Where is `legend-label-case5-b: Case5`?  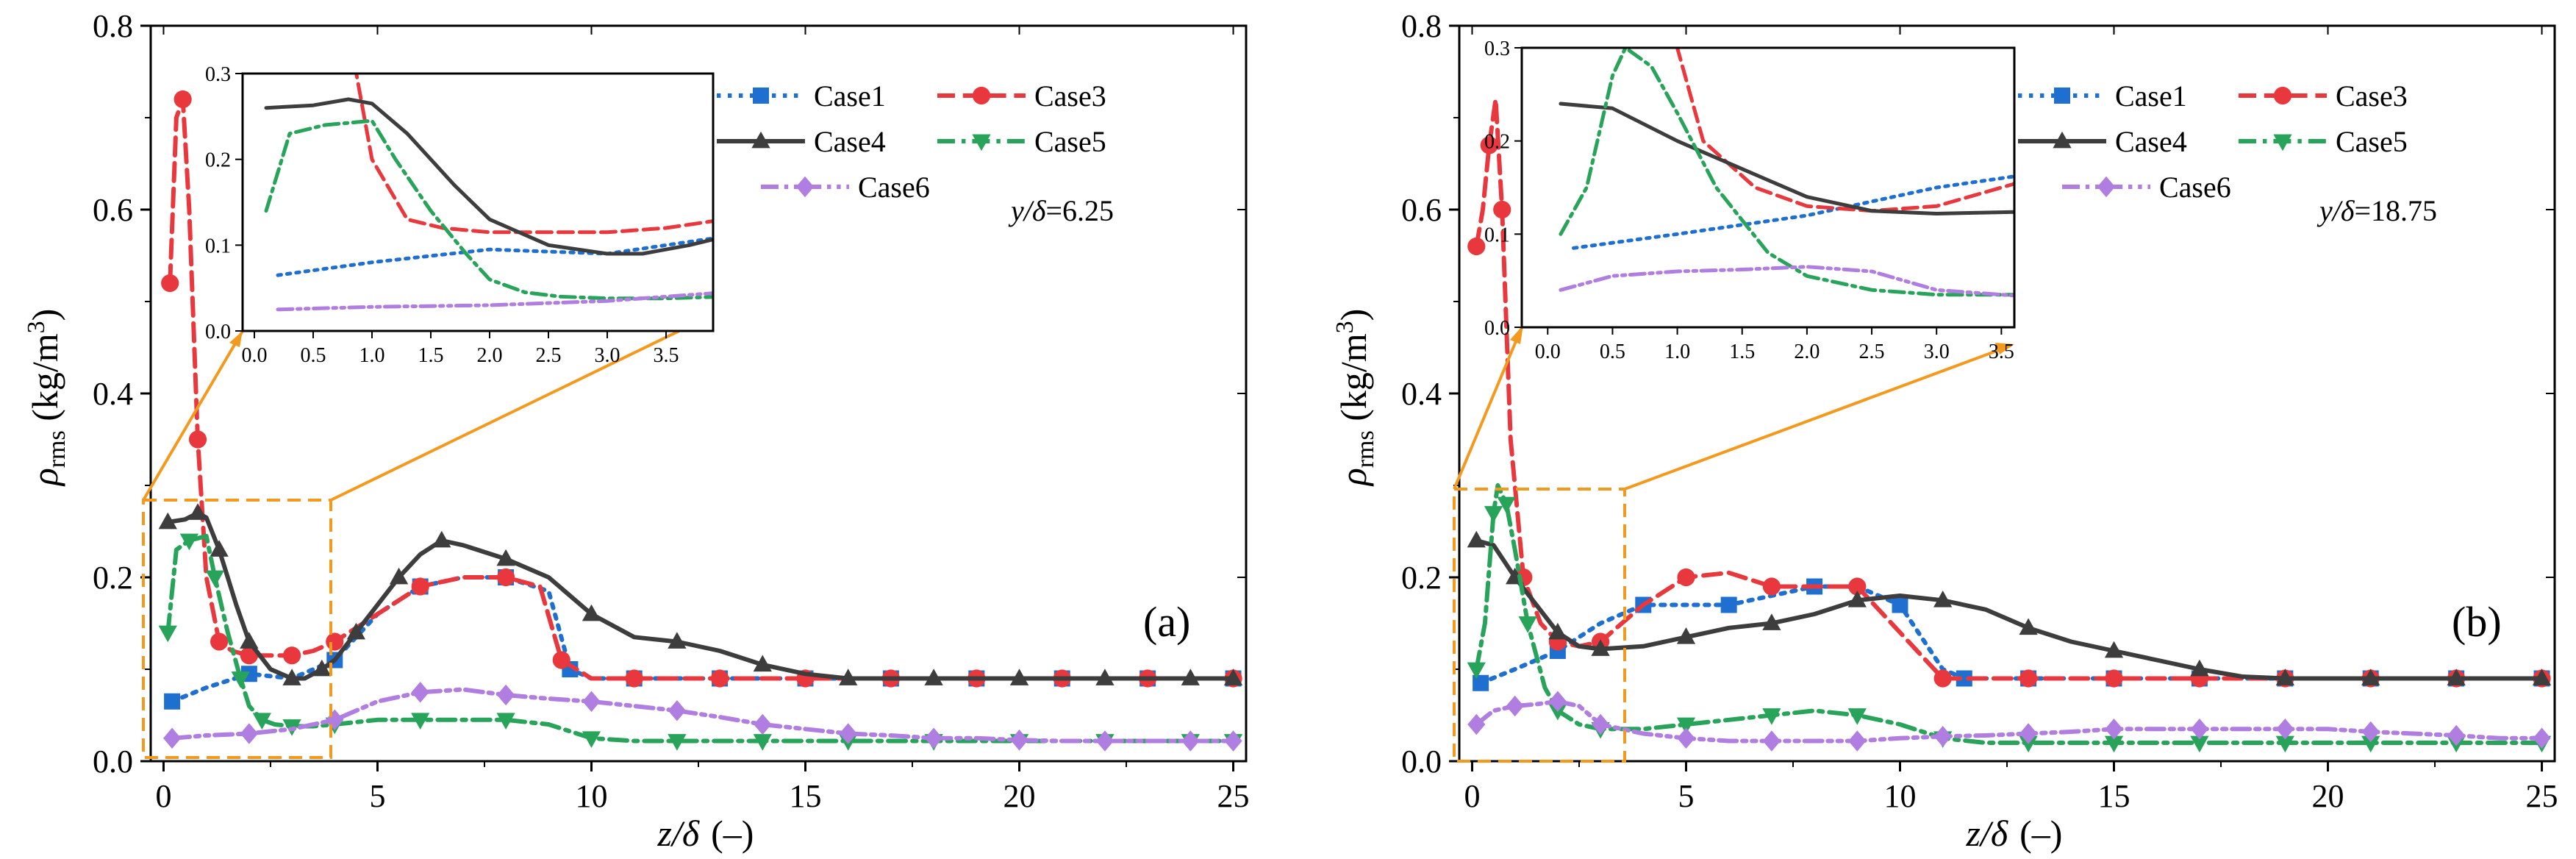 legend-label-case5-b: Case5 is located at coordinates (2372, 141).